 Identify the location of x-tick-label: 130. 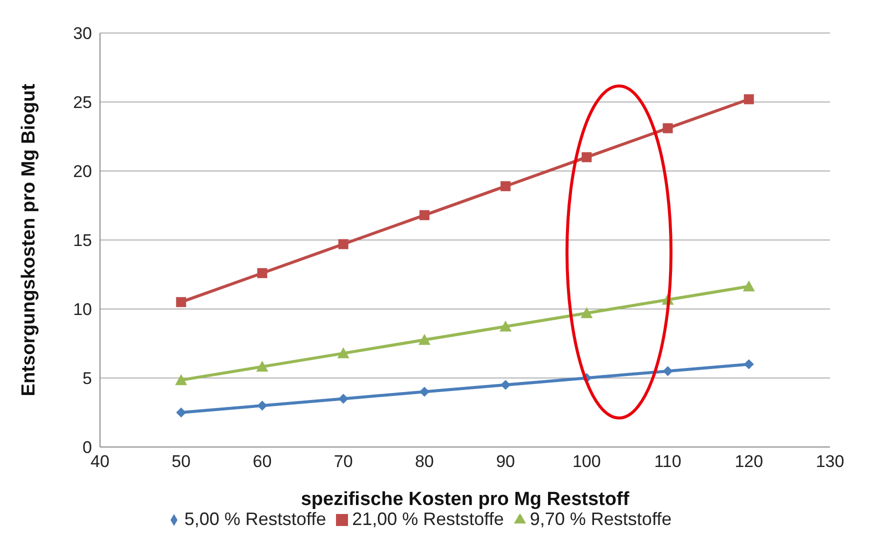
(830, 462).